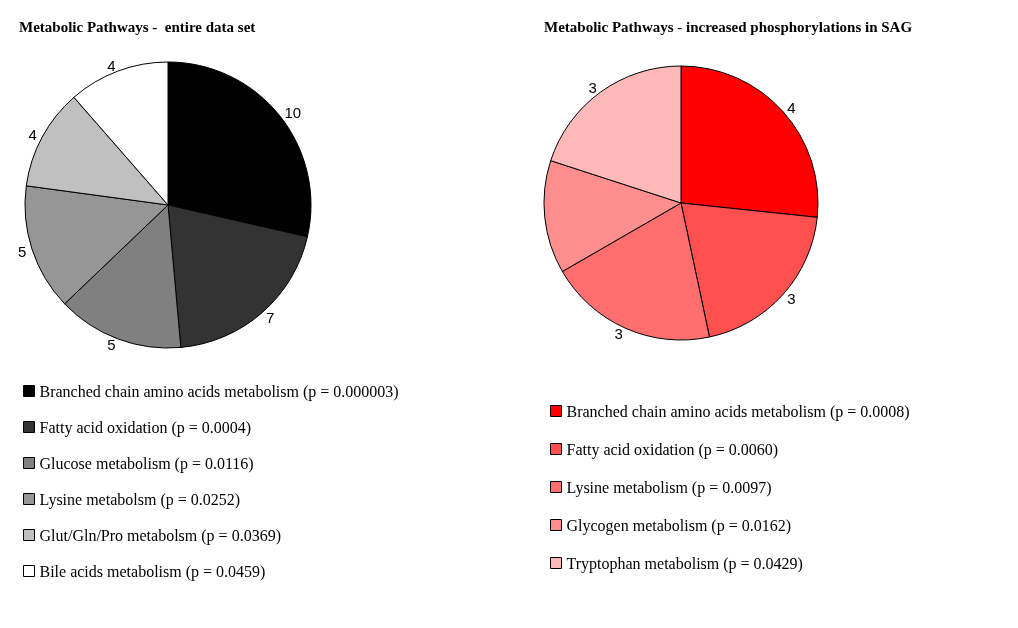 The width and height of the screenshot is (1018, 628). Describe the element at coordinates (293, 112) in the screenshot. I see `data-label: 10` at that location.